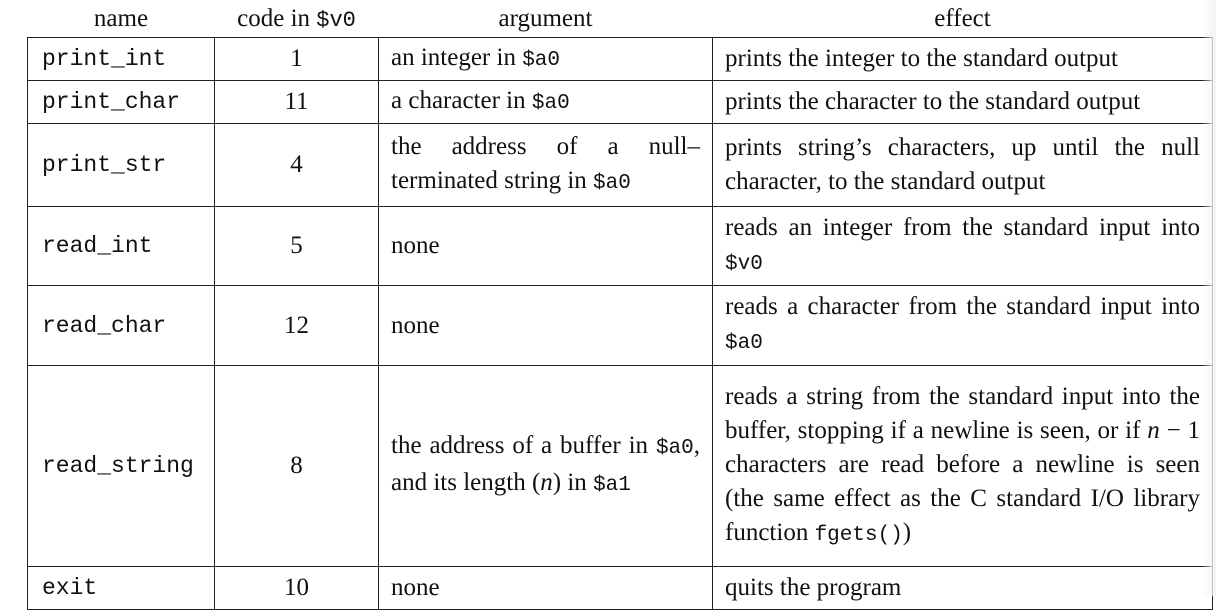 The width and height of the screenshot is (1216, 610). I want to click on header-effect: effect, so click(962, 18).